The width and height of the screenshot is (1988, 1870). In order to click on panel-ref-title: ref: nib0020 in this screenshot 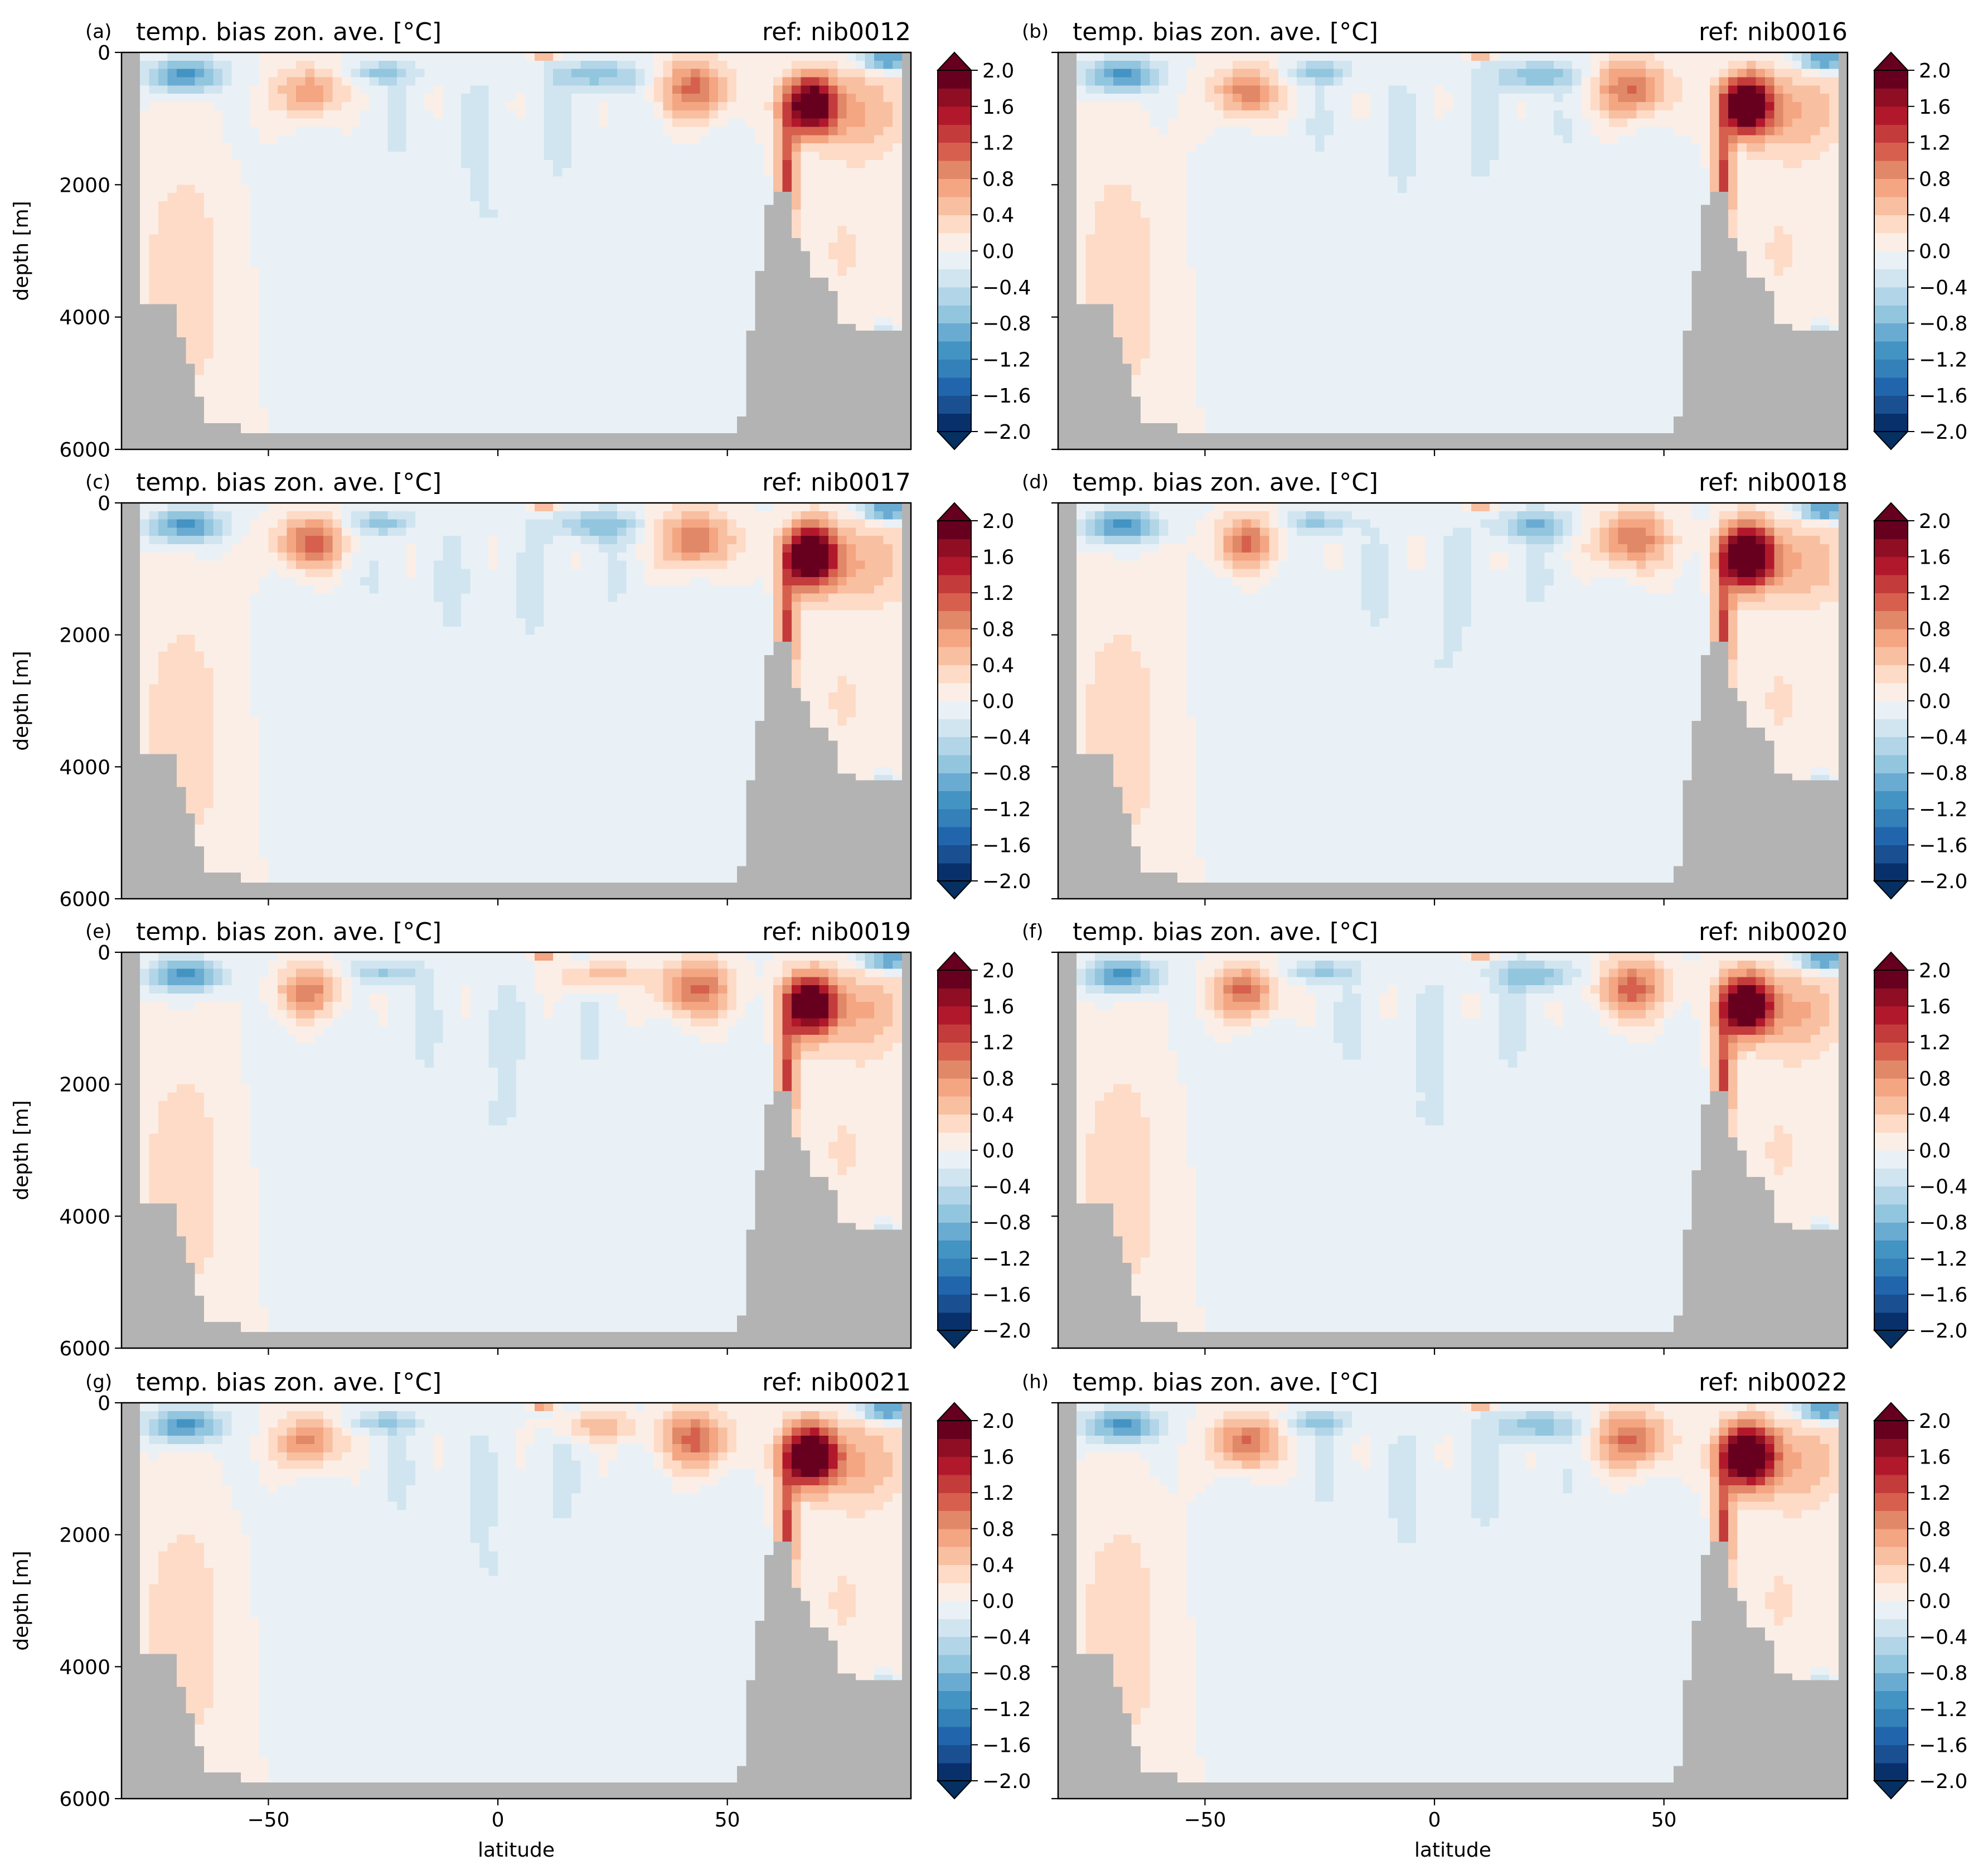, I will do `click(1773, 932)`.